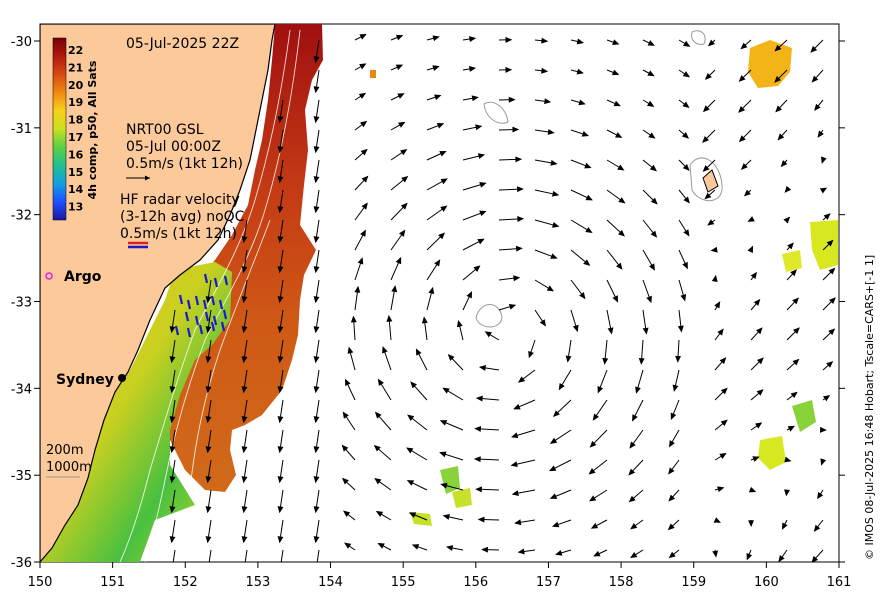 The width and height of the screenshot is (880, 600). Describe the element at coordinates (439, 576) in the screenshot. I see `x-axis: 150 151 152 153 154 155 156 157 158 159 160 161` at that location.